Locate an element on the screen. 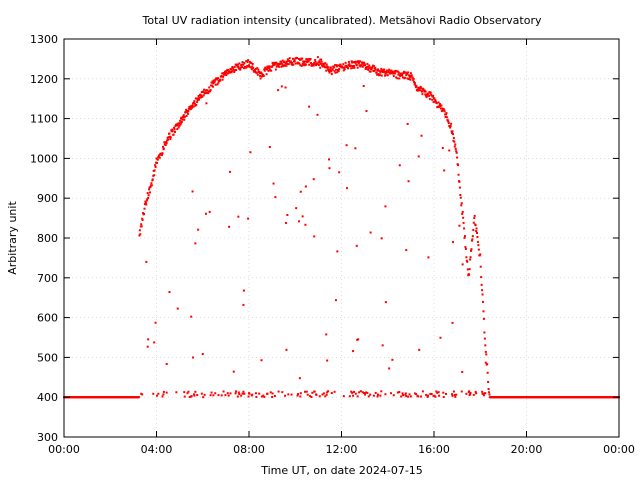 This screenshot has height=480, width=640. y-axis-label: Arbitrary unit is located at coordinates (12, 238).